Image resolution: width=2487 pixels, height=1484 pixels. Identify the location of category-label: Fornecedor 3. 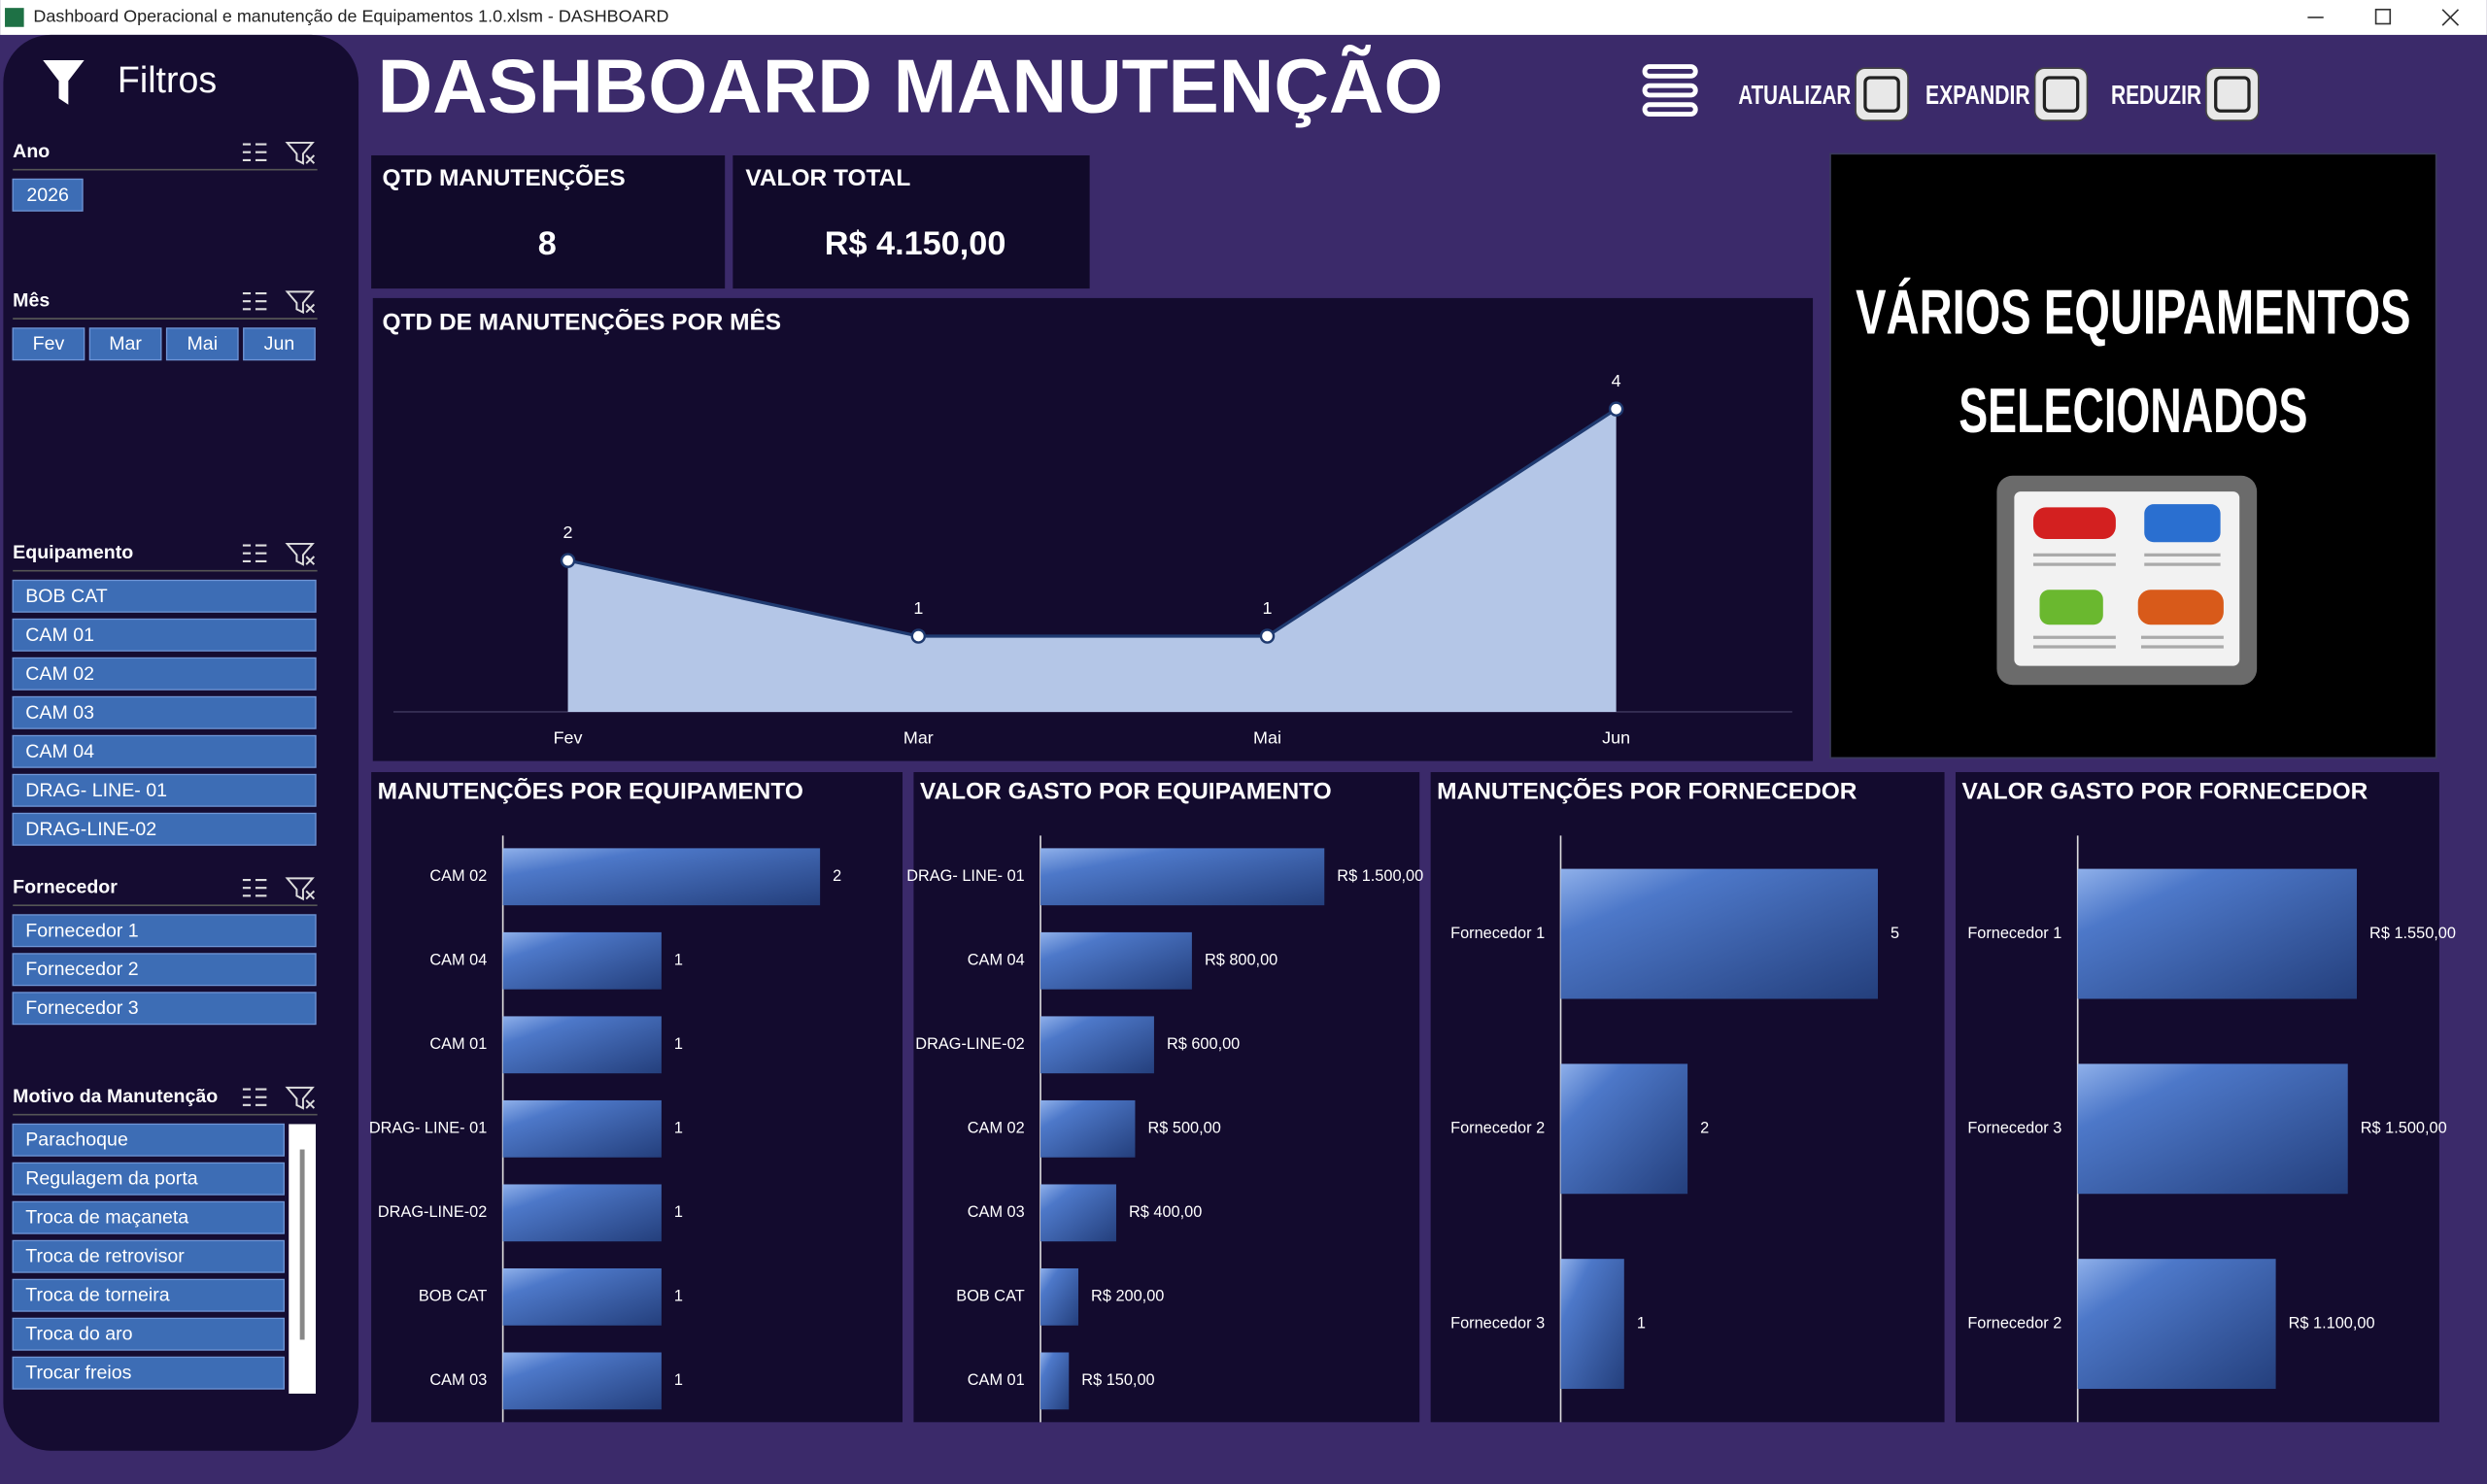
(2014, 1128).